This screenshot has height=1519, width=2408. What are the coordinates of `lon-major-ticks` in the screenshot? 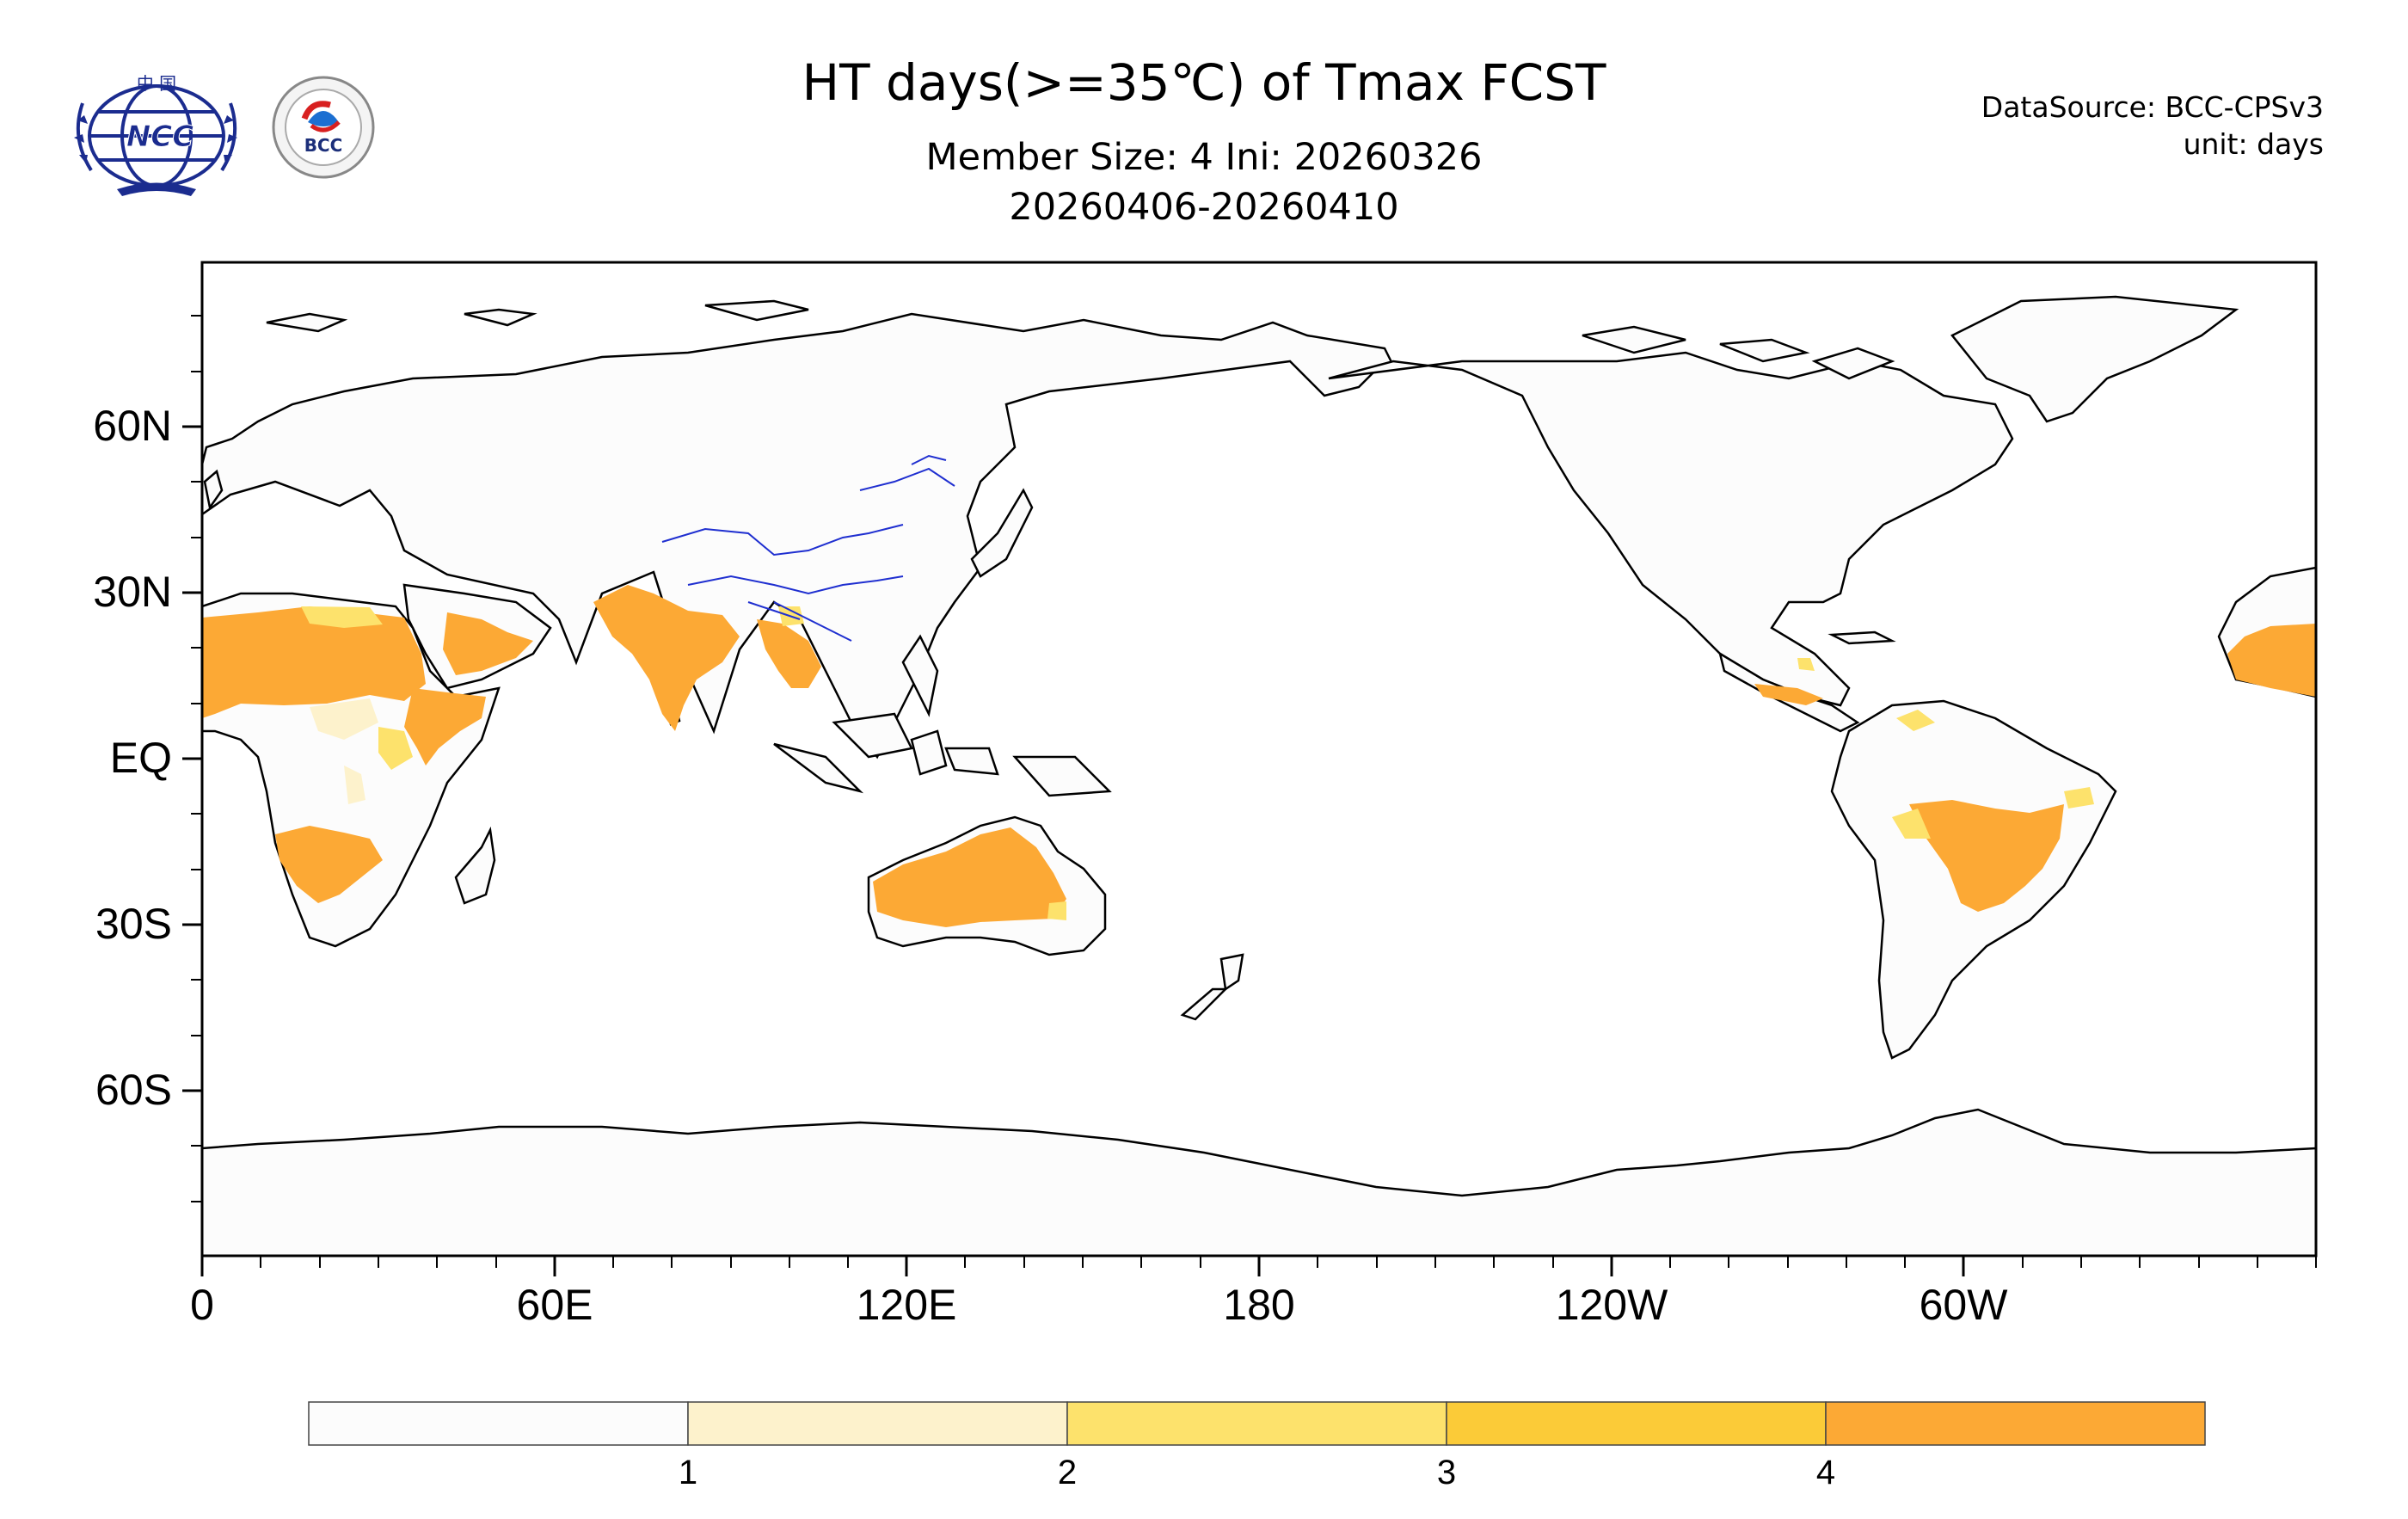 It's located at (1082, 1266).